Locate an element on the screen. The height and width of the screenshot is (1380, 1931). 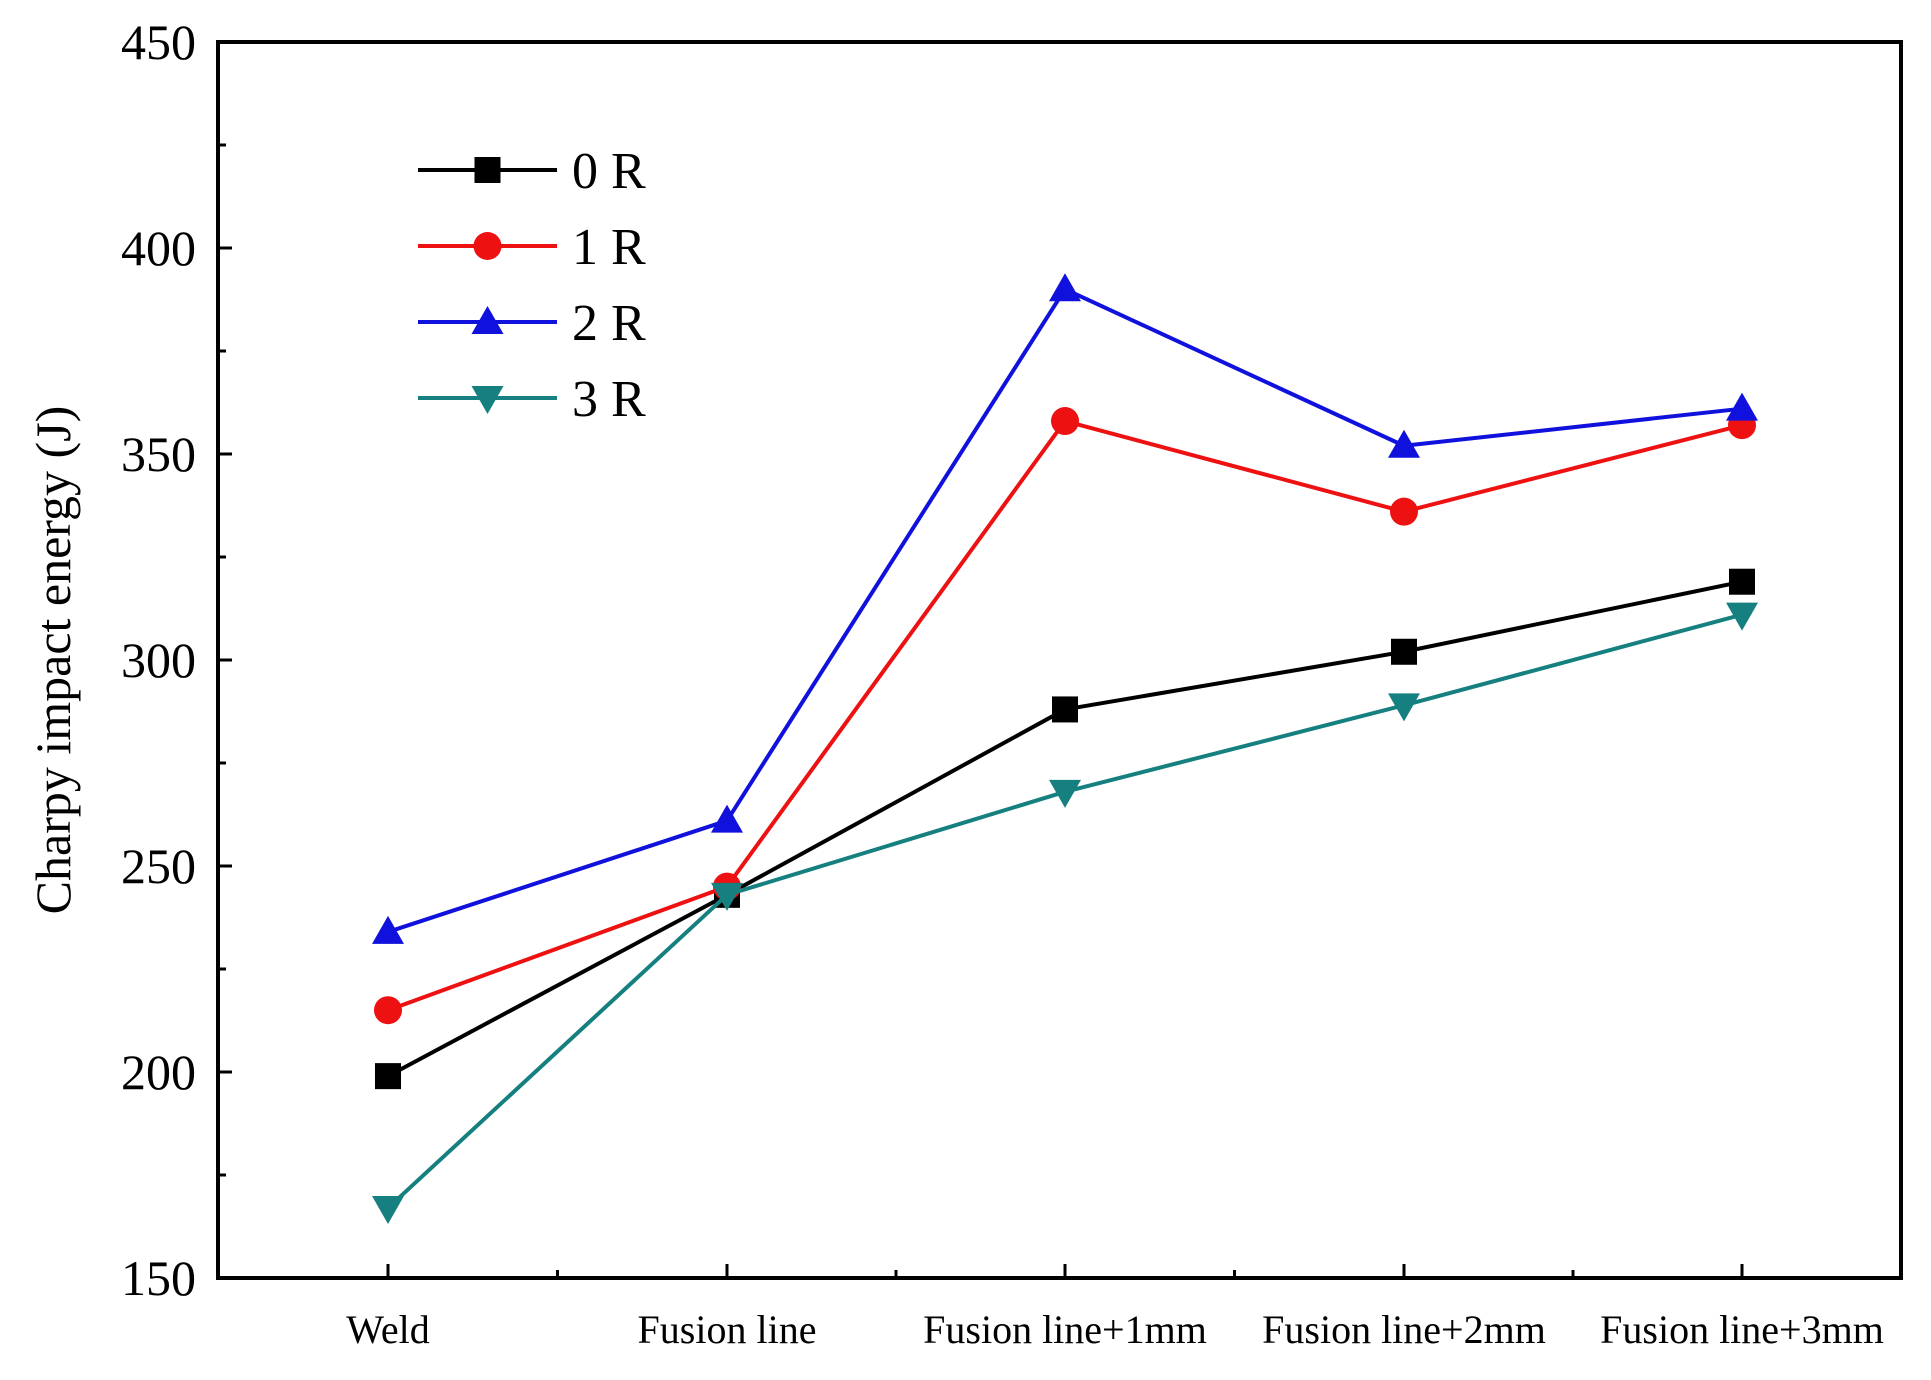
x-category-label: Fusion line+3mm is located at coordinates (1742, 1329).